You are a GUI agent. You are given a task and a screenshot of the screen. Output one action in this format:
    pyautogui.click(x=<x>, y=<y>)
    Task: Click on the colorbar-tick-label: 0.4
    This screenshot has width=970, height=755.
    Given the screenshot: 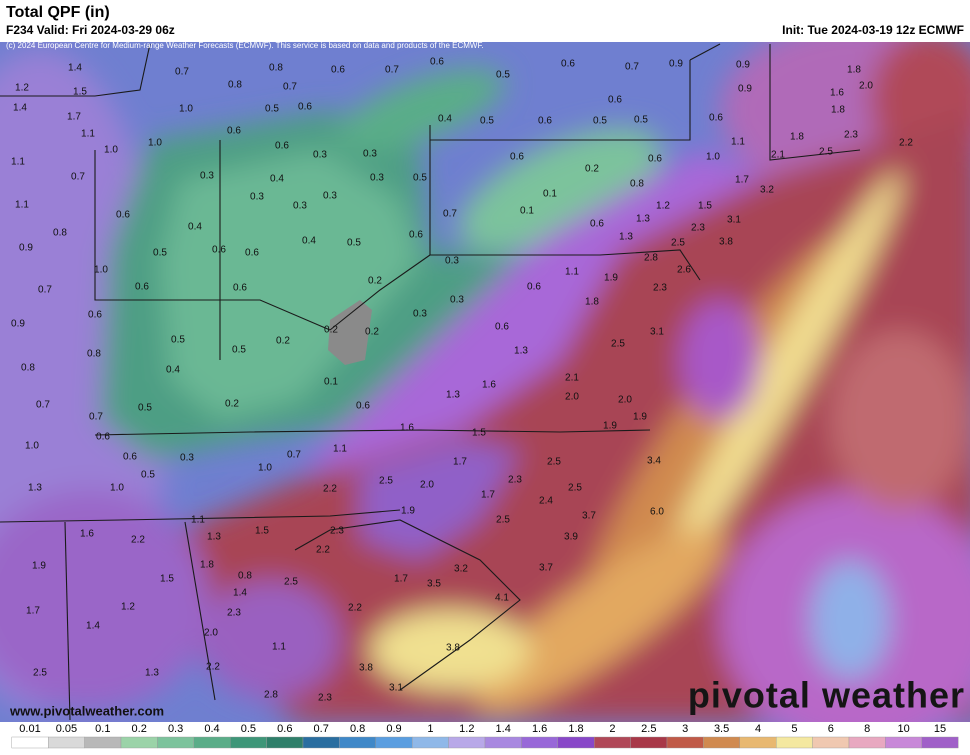 What is the action you would take?
    pyautogui.click(x=211, y=729)
    